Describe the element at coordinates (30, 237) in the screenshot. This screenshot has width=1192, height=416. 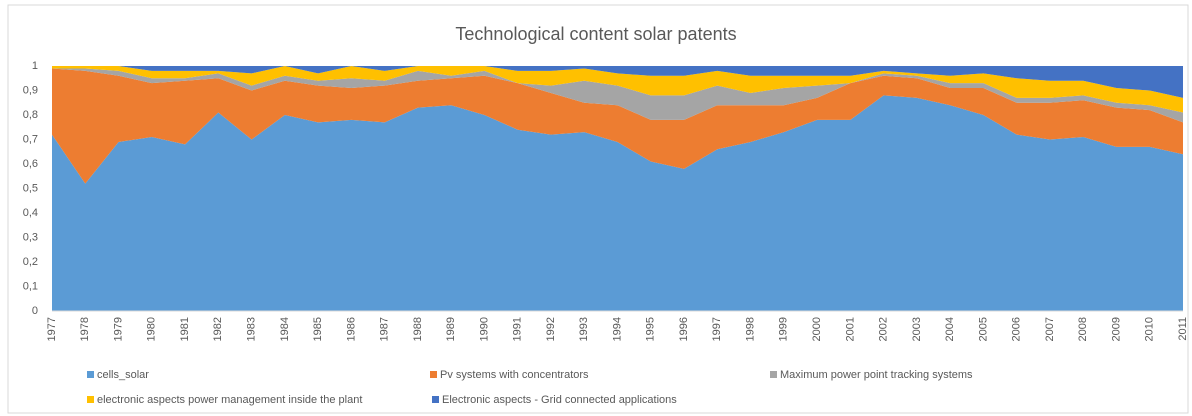
I see `y-tick-label: 0,3` at that location.